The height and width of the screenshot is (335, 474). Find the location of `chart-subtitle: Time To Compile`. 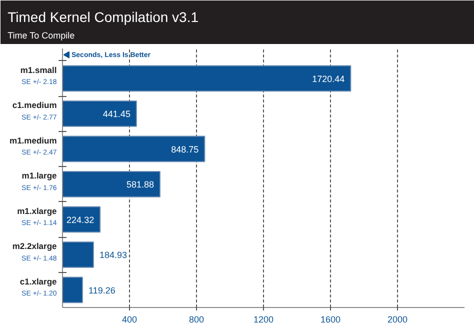

chart-subtitle: Time To Compile is located at coordinates (41, 35).